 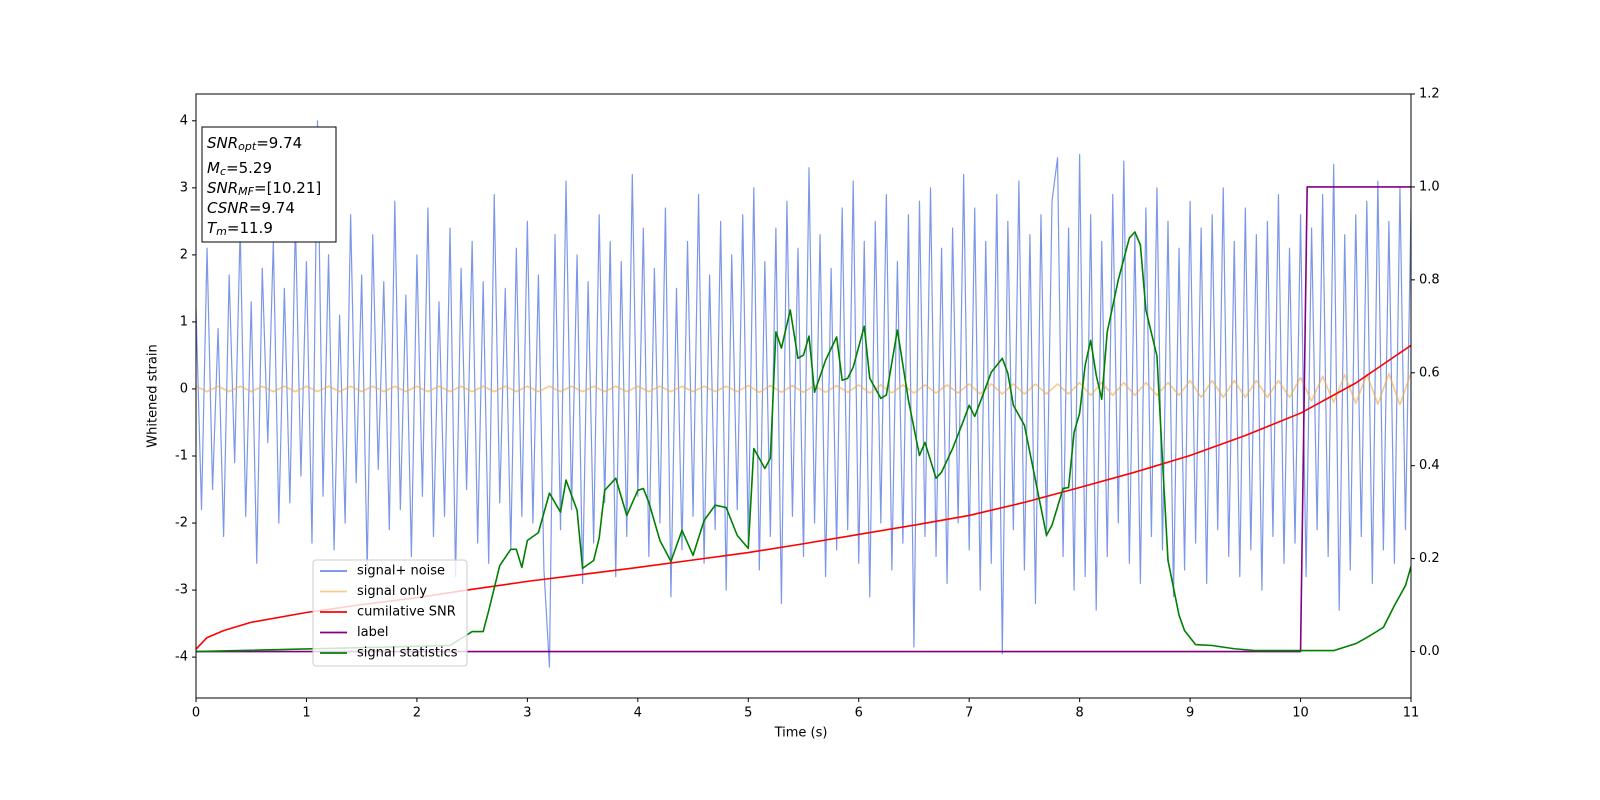 What do you see at coordinates (801, 733) in the screenshot?
I see `x-axis-label: Time (s)` at bounding box center [801, 733].